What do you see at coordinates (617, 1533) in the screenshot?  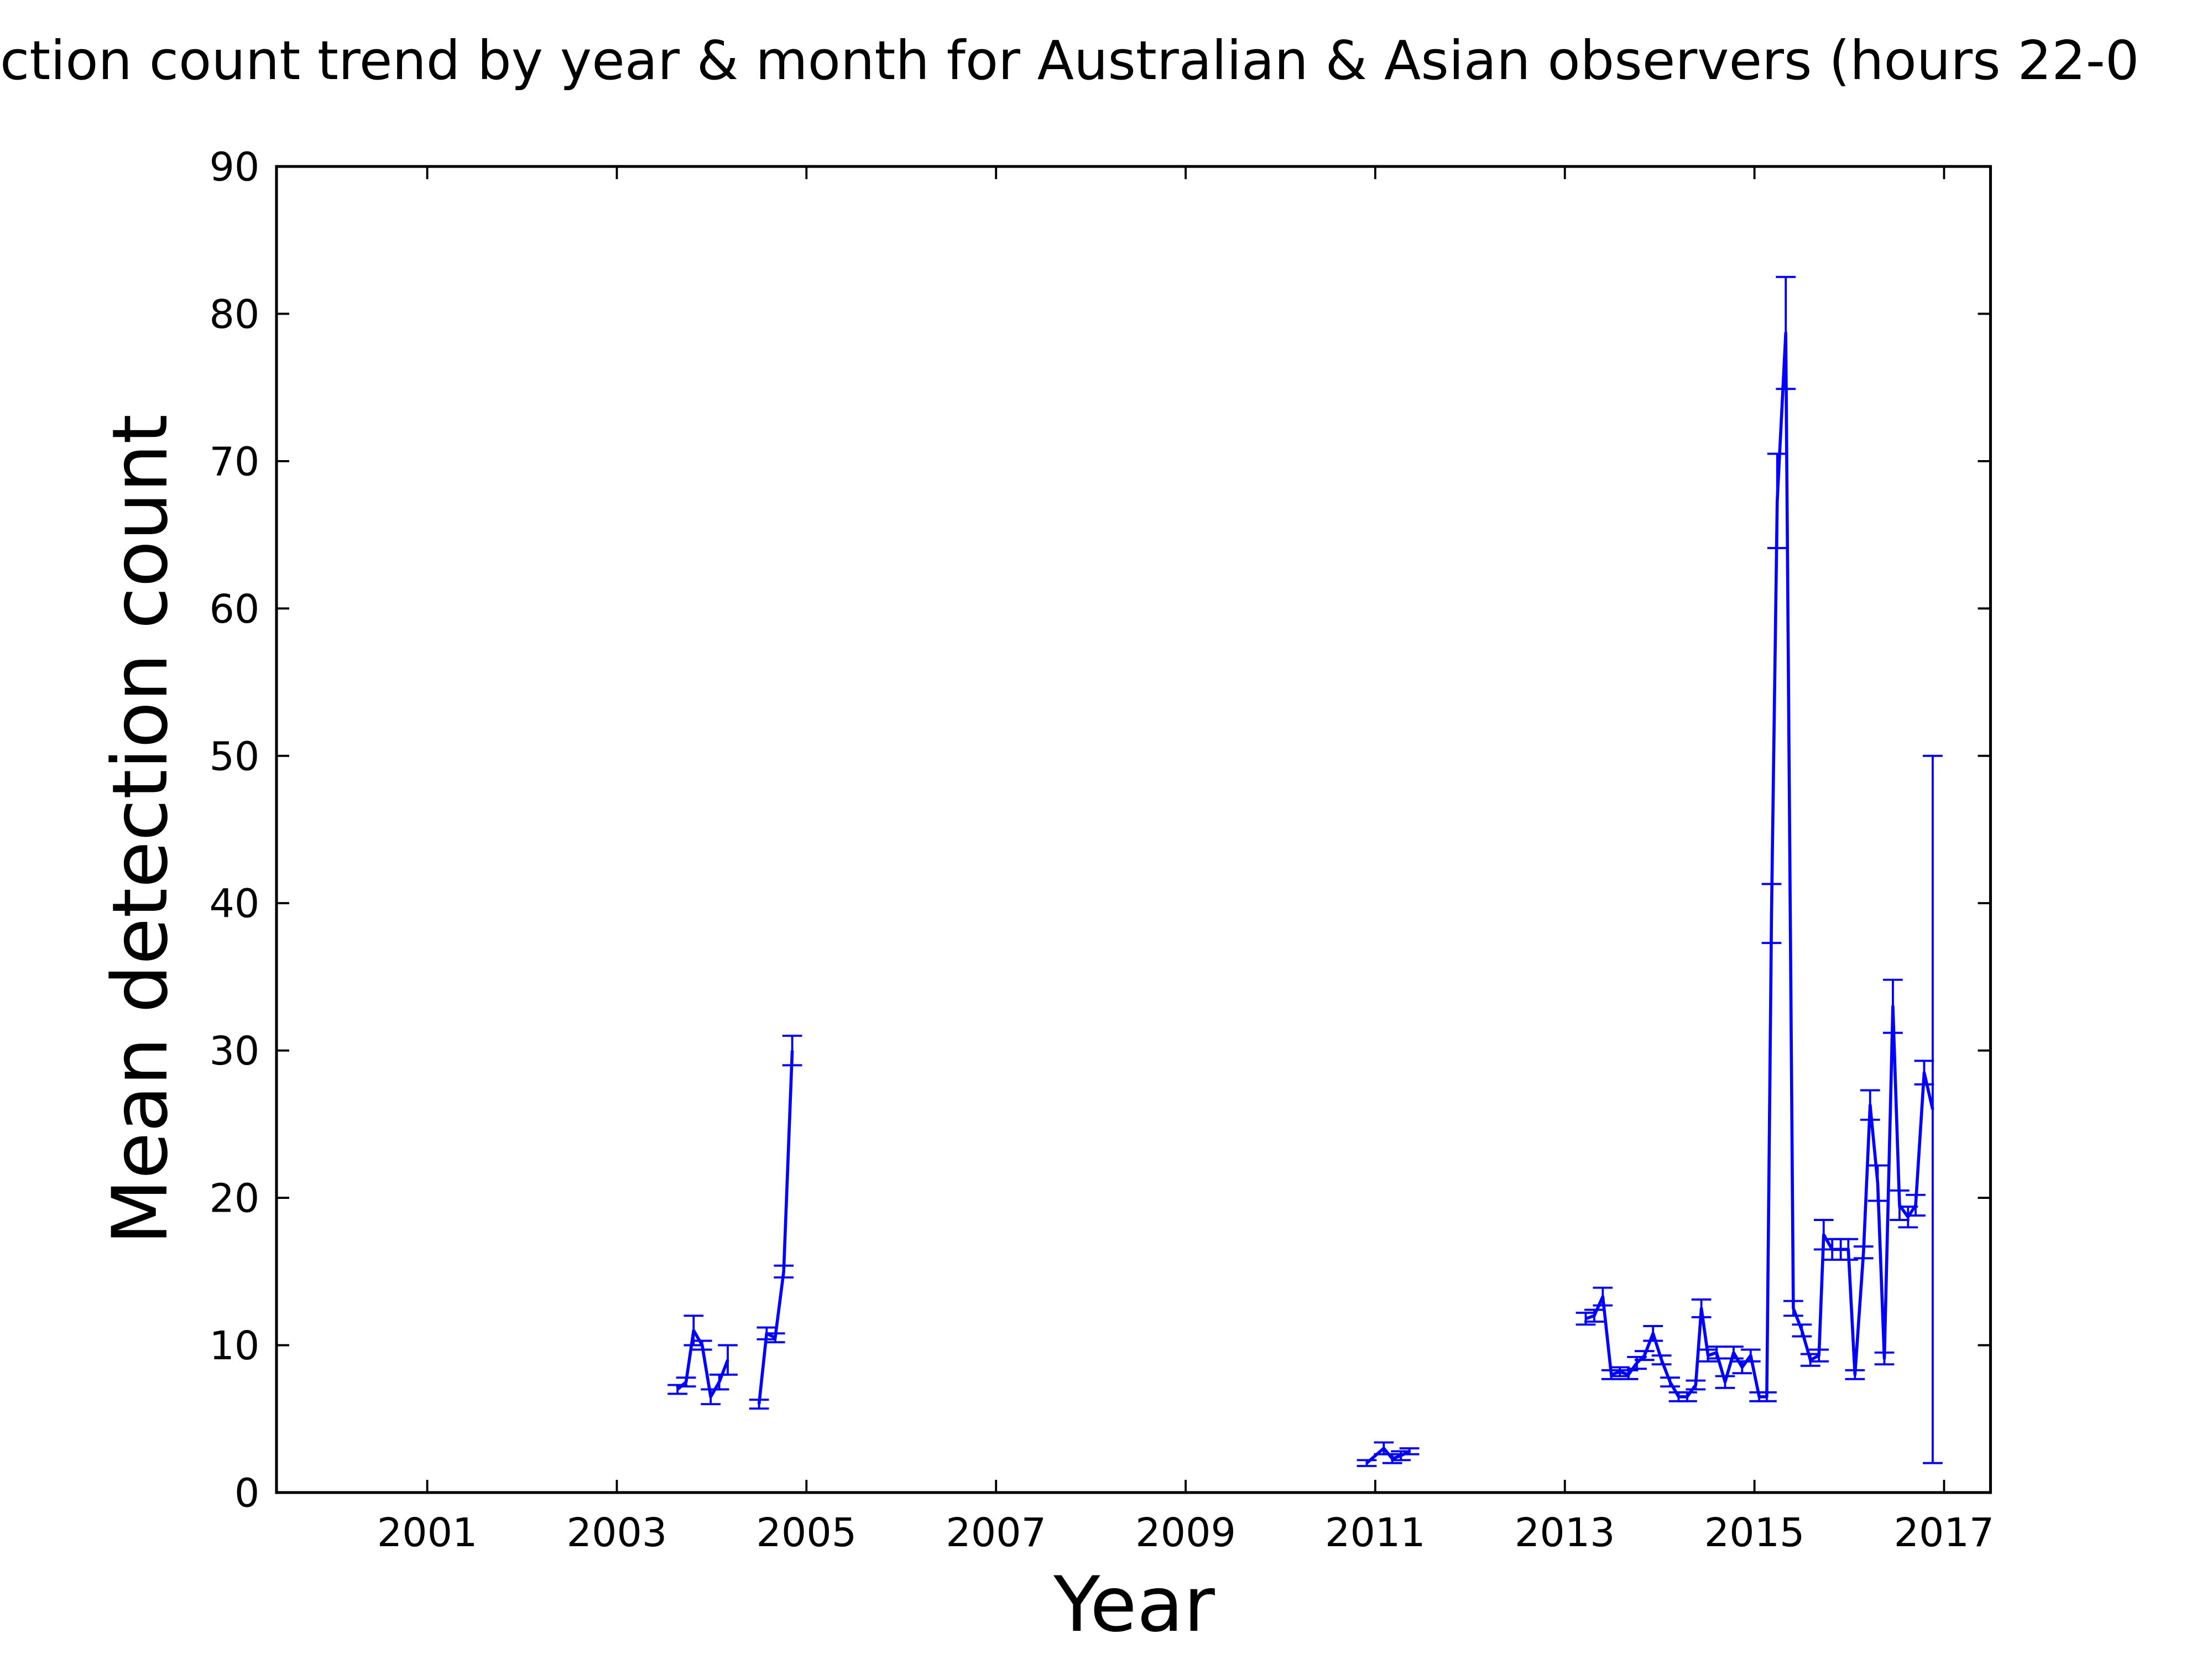 I see `x-tick-label: 2003` at bounding box center [617, 1533].